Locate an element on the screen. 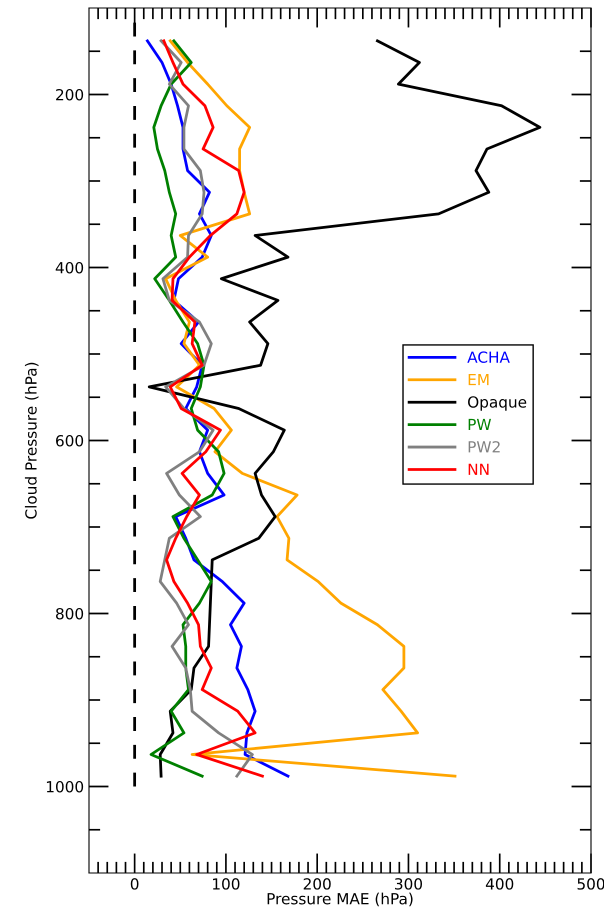  y-tick-label: 400 is located at coordinates (70, 268).